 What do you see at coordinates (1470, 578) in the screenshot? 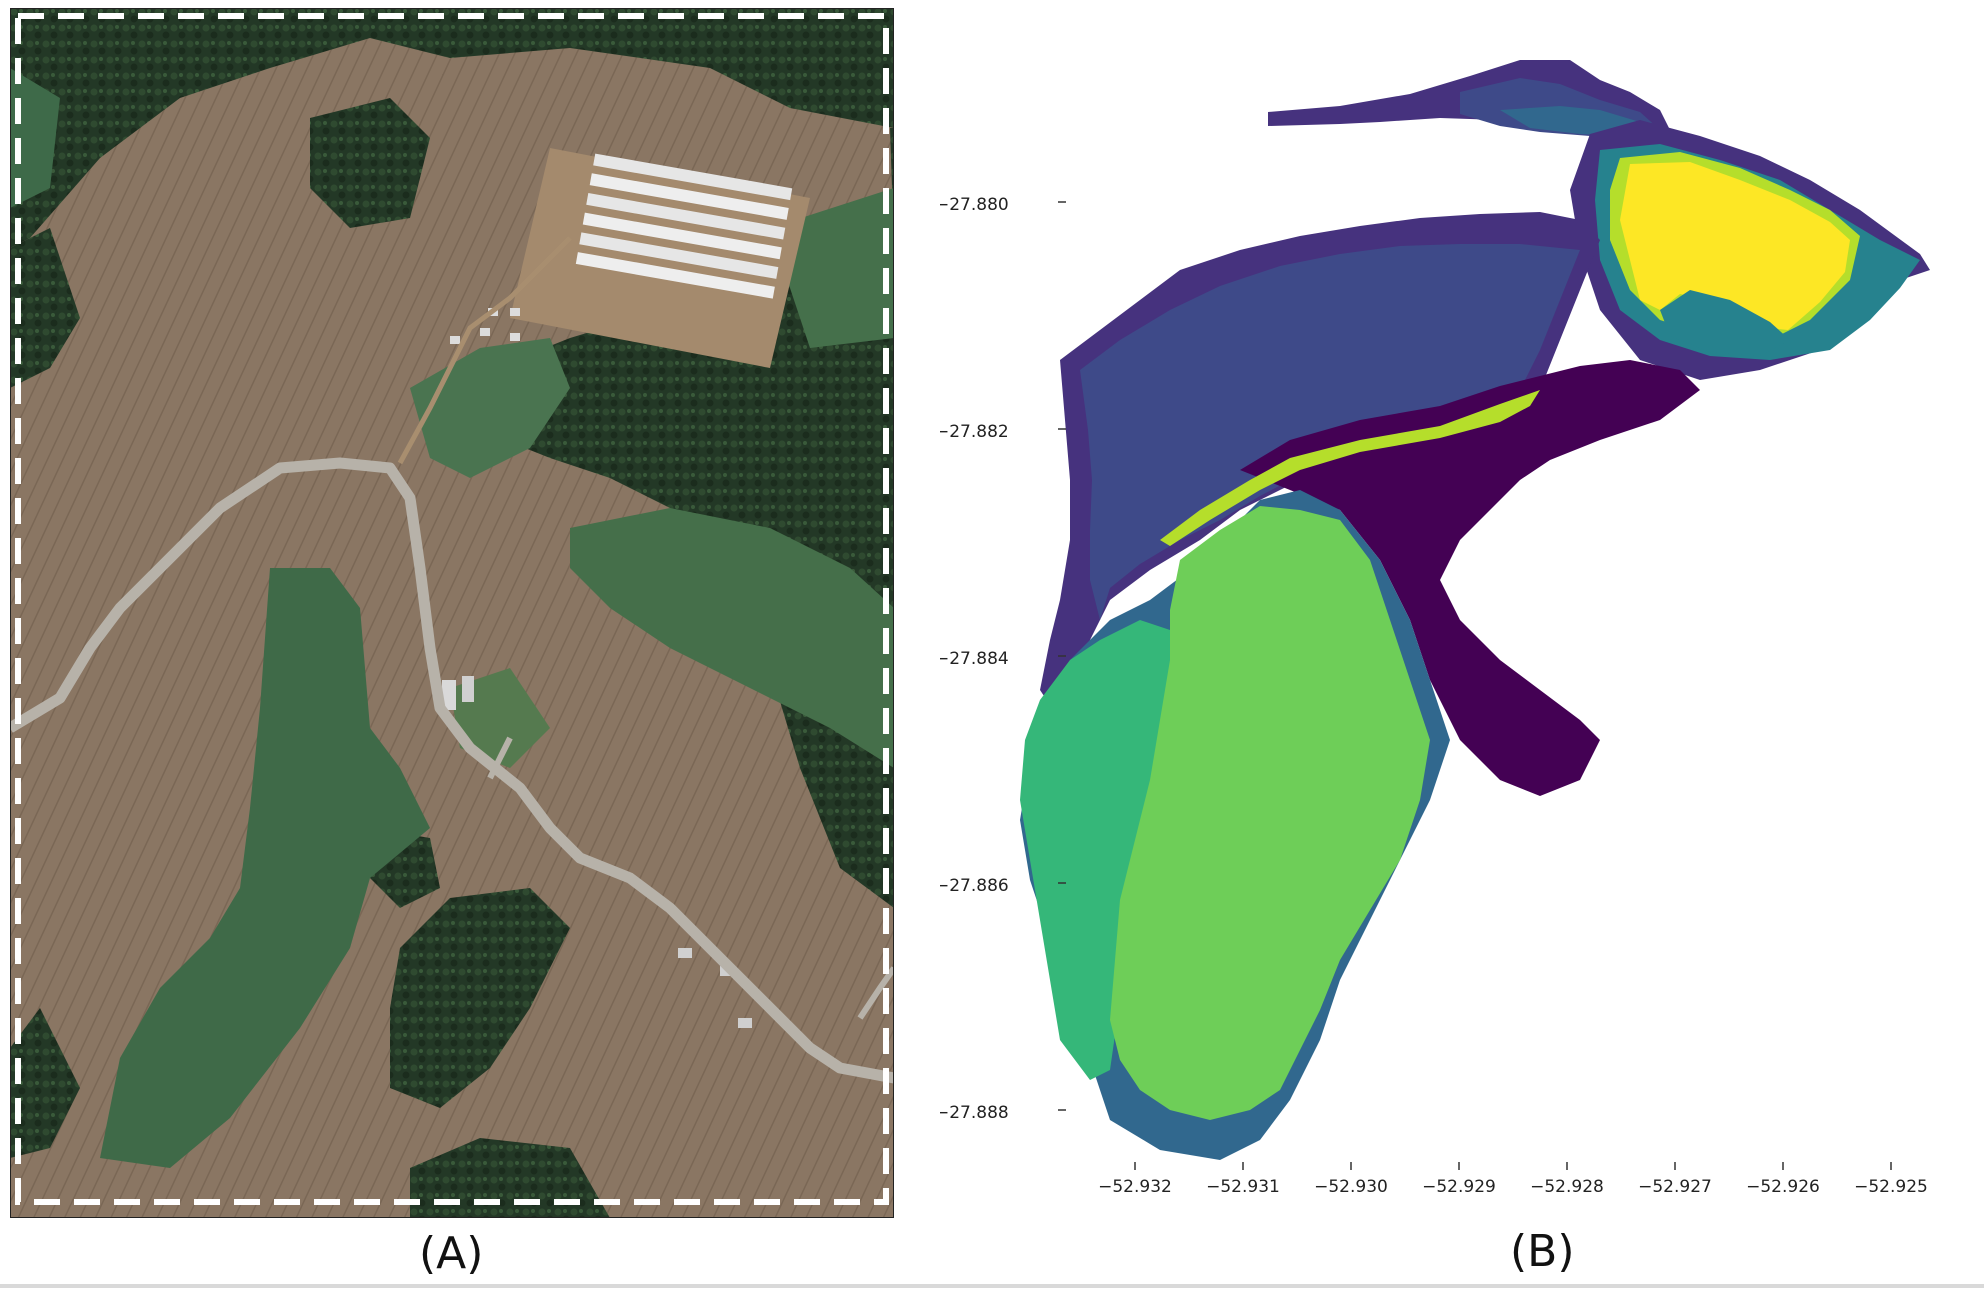
I see `map-class-dark-purple` at bounding box center [1470, 578].